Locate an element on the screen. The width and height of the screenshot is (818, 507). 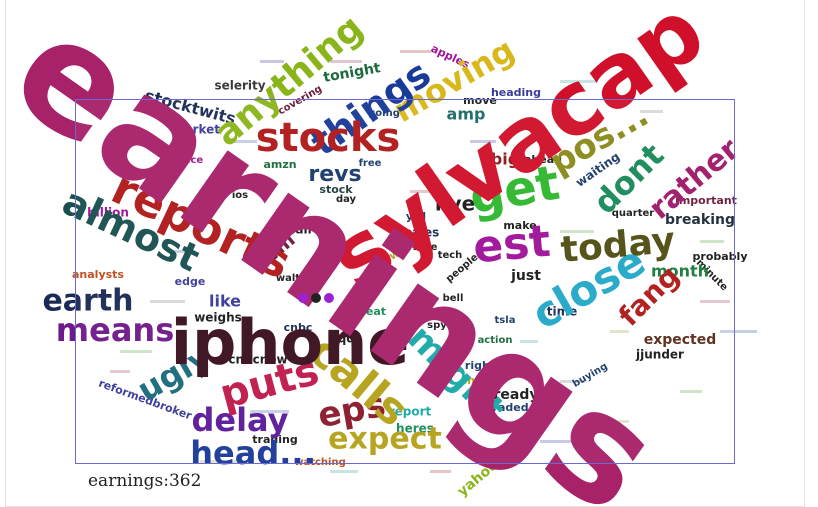
word-ytd: ytd is located at coordinates (416, 216).